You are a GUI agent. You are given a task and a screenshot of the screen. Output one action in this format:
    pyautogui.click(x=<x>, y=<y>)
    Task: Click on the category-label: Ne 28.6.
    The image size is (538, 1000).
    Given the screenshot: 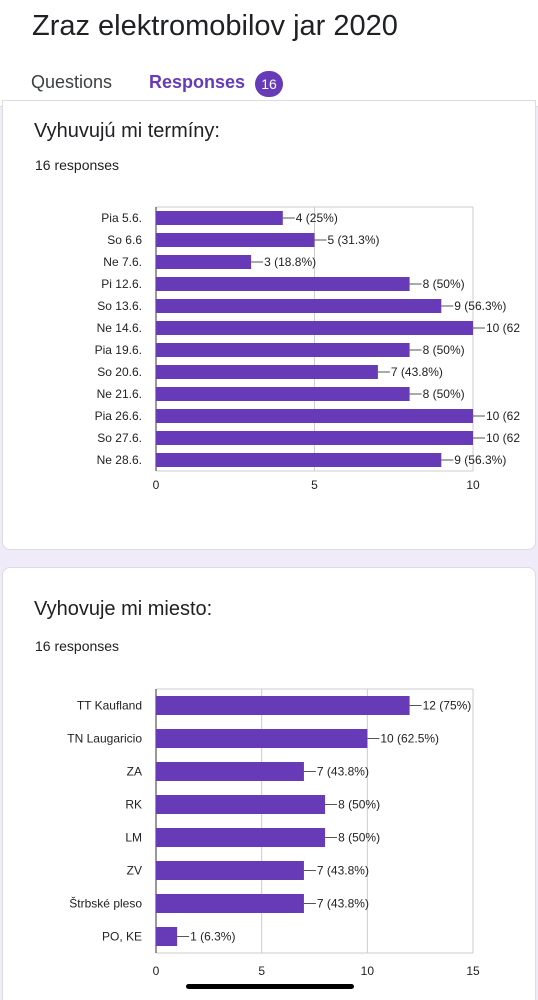 What is the action you would take?
    pyautogui.click(x=119, y=460)
    